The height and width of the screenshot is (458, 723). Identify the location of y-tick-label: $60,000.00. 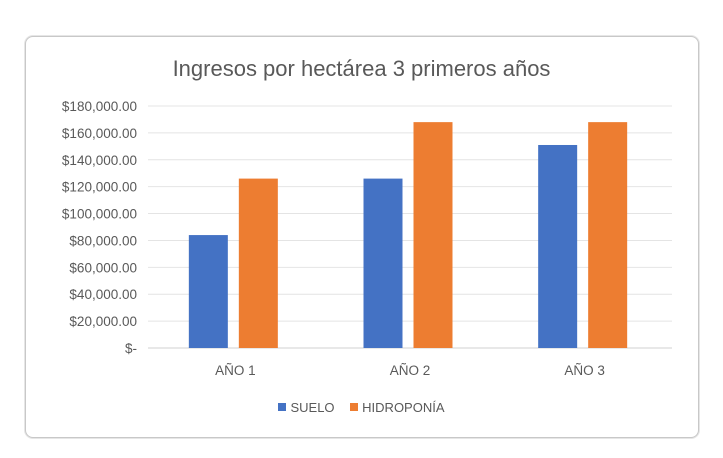
(103, 267).